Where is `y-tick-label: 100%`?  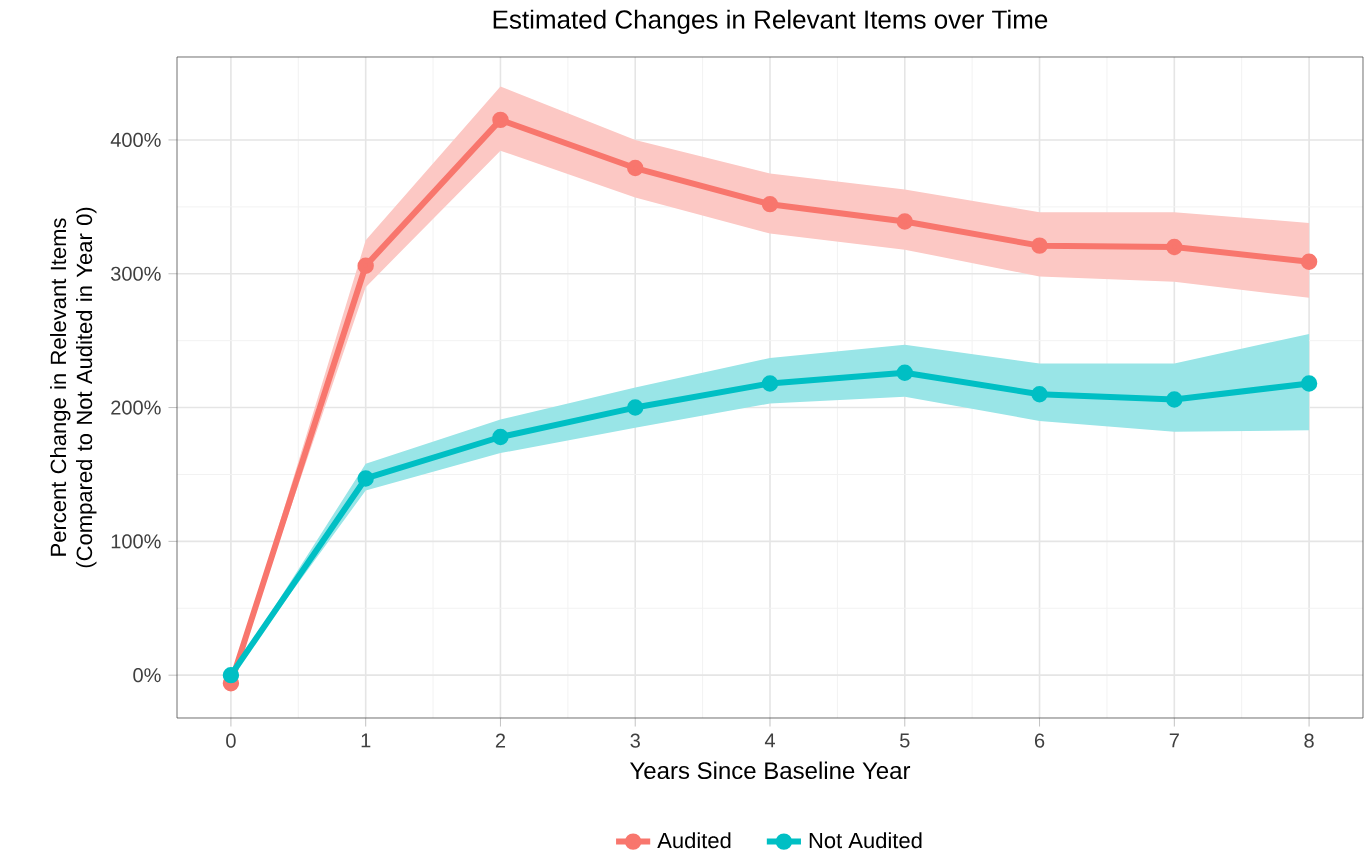
y-tick-label: 100% is located at coordinates (136, 541).